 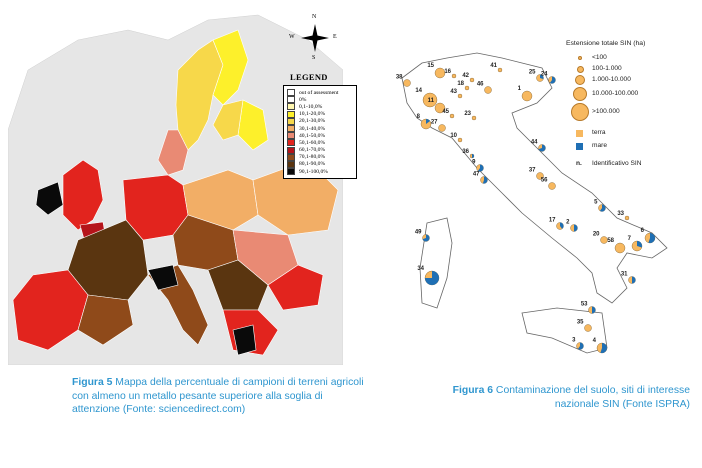 I want to click on sin-site-label: 17, so click(x=552, y=221).